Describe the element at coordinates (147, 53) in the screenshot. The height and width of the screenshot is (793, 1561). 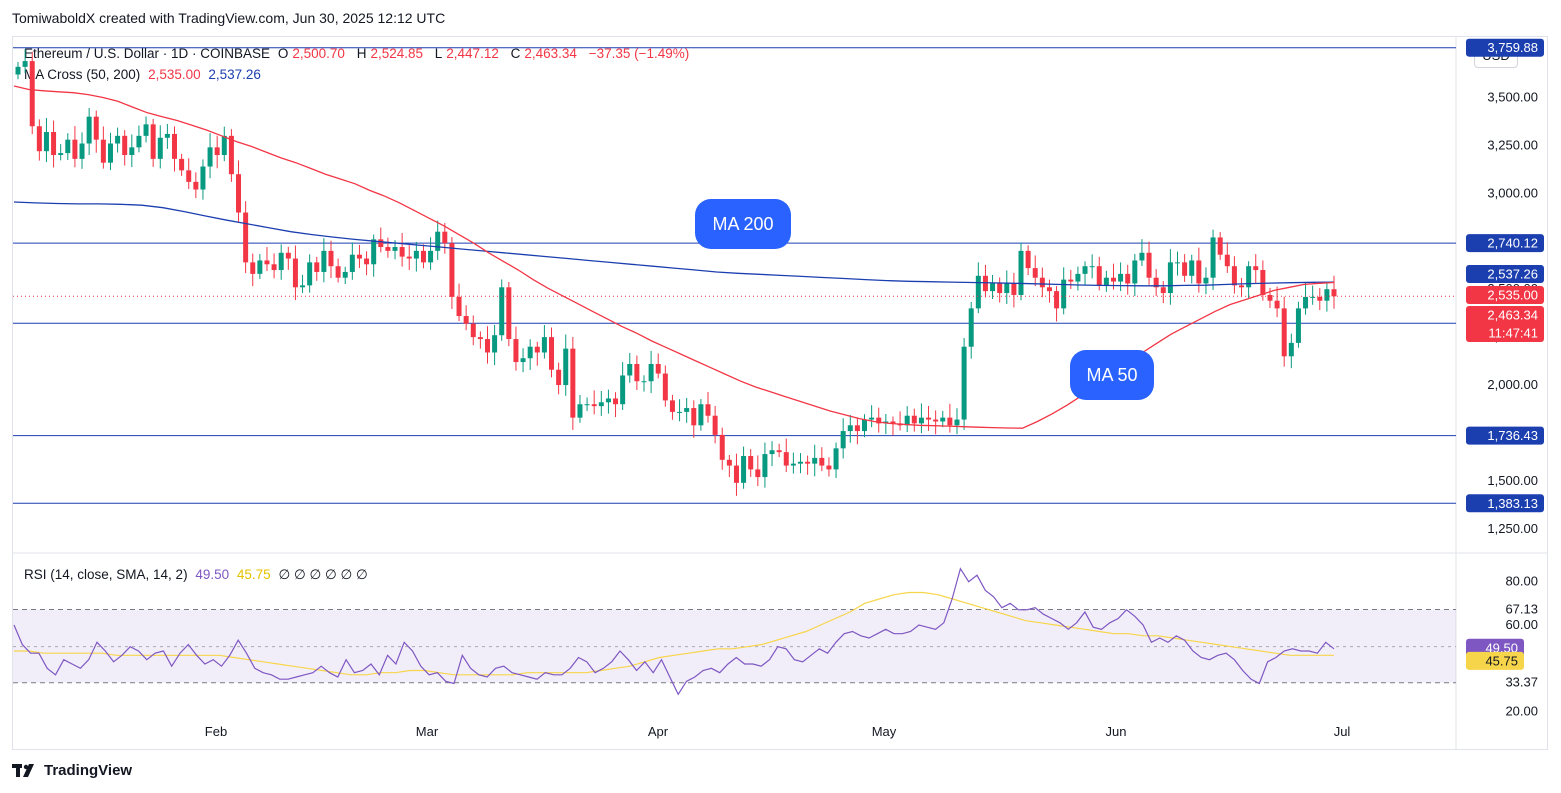
I see `symbol-name: Ethereum / U.S. Dollar · 1D · COINBASE` at that location.